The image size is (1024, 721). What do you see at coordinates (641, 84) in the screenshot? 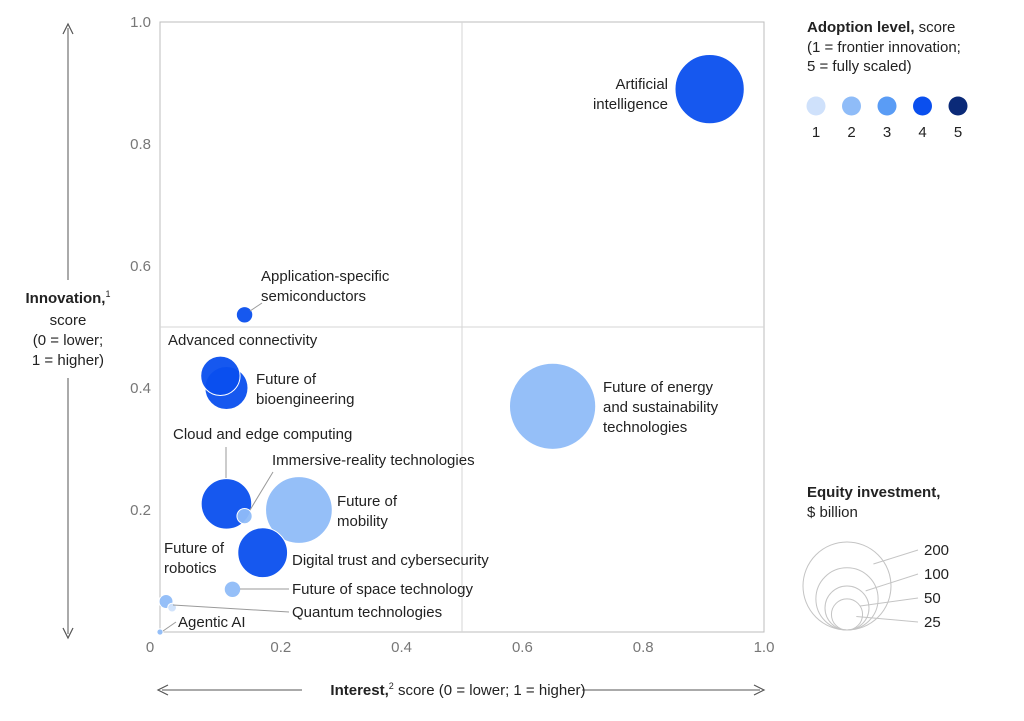
I see `bubble-label: Artificial` at bounding box center [641, 84].